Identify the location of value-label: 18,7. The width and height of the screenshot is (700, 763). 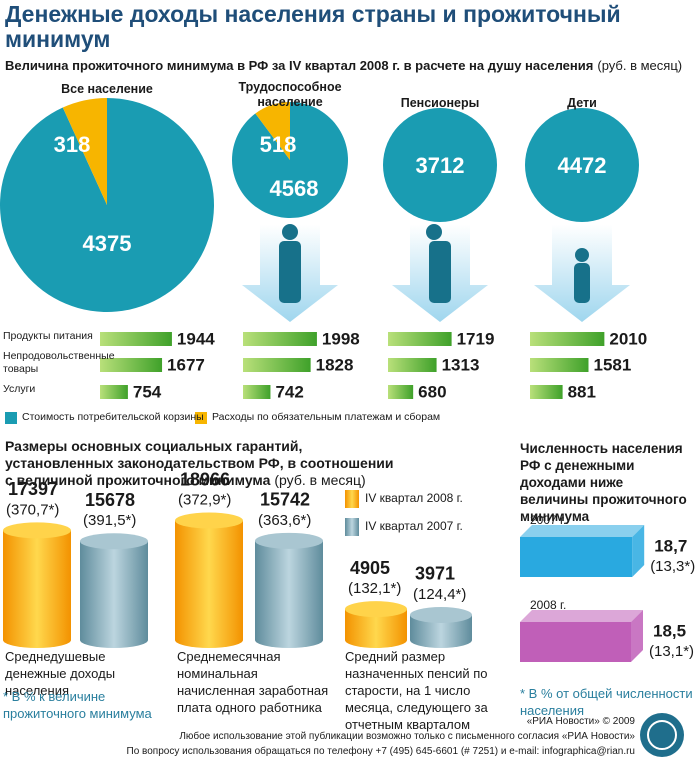
(670, 545).